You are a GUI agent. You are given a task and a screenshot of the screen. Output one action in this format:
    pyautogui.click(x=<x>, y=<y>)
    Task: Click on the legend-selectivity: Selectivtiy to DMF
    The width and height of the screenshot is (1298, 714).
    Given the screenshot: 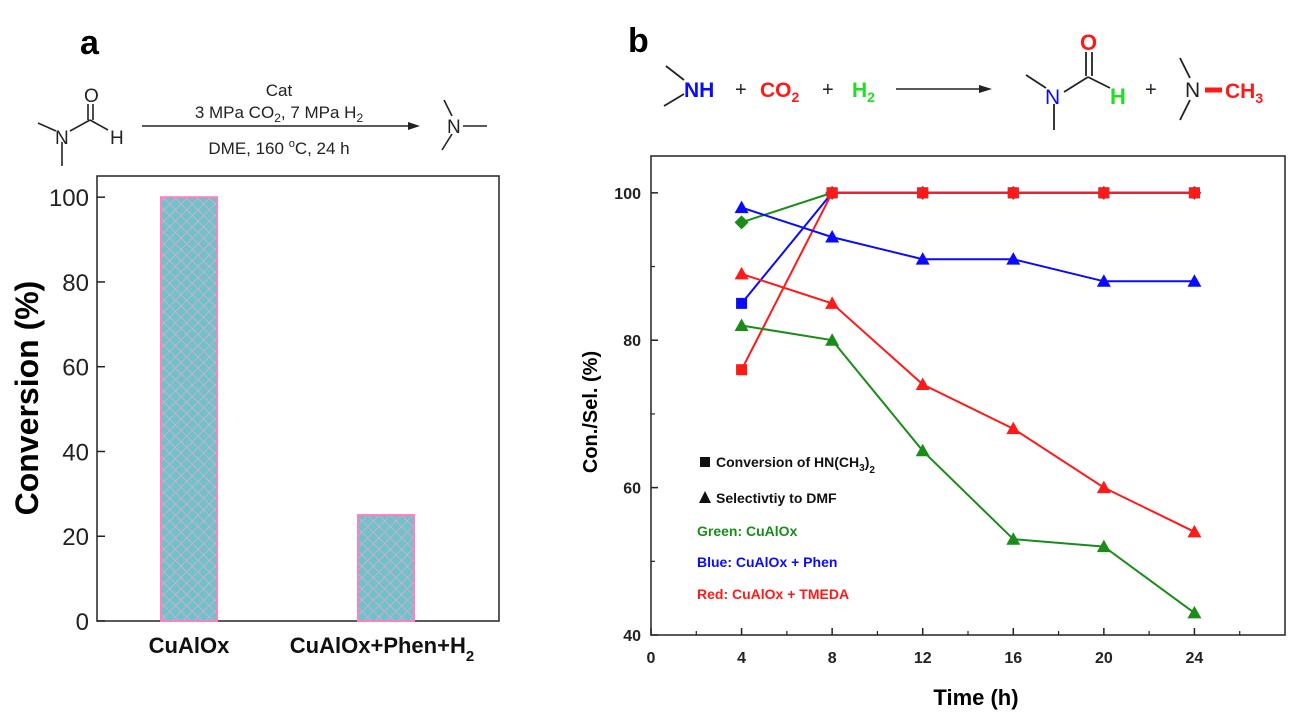 What is the action you would take?
    pyautogui.click(x=776, y=498)
    